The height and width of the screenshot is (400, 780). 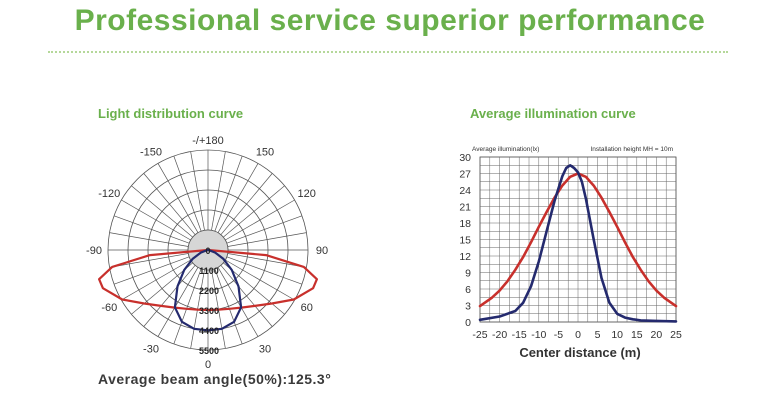 I want to click on x-tick-label: 20, so click(x=657, y=335).